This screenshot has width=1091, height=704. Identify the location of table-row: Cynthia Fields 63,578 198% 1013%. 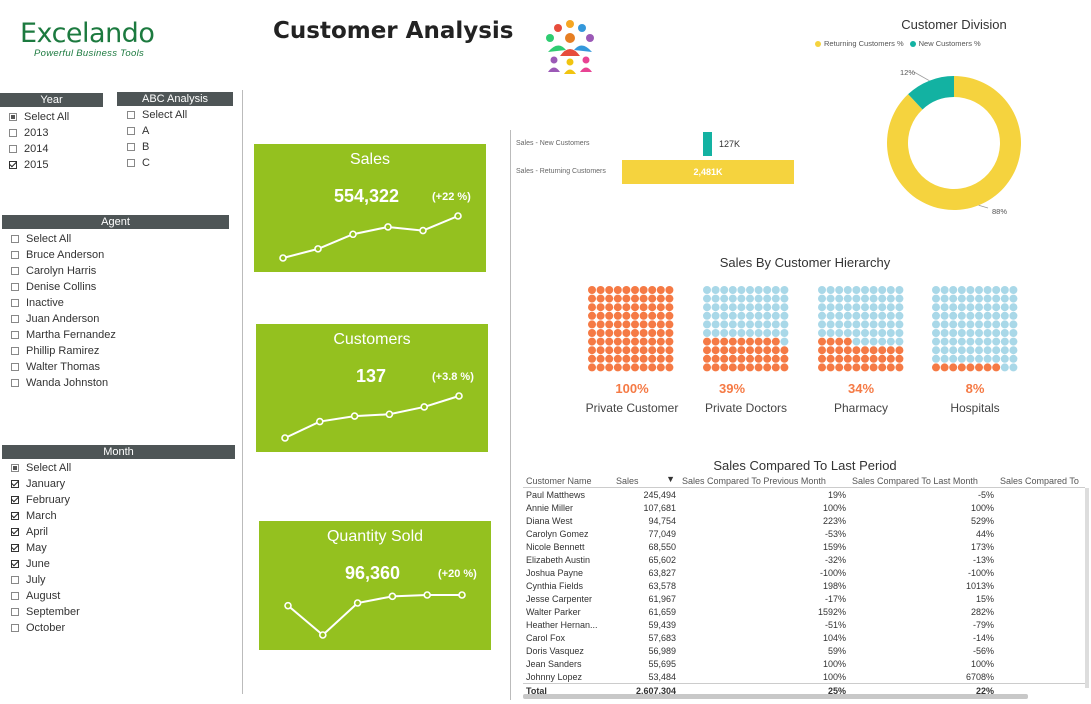
(804, 585).